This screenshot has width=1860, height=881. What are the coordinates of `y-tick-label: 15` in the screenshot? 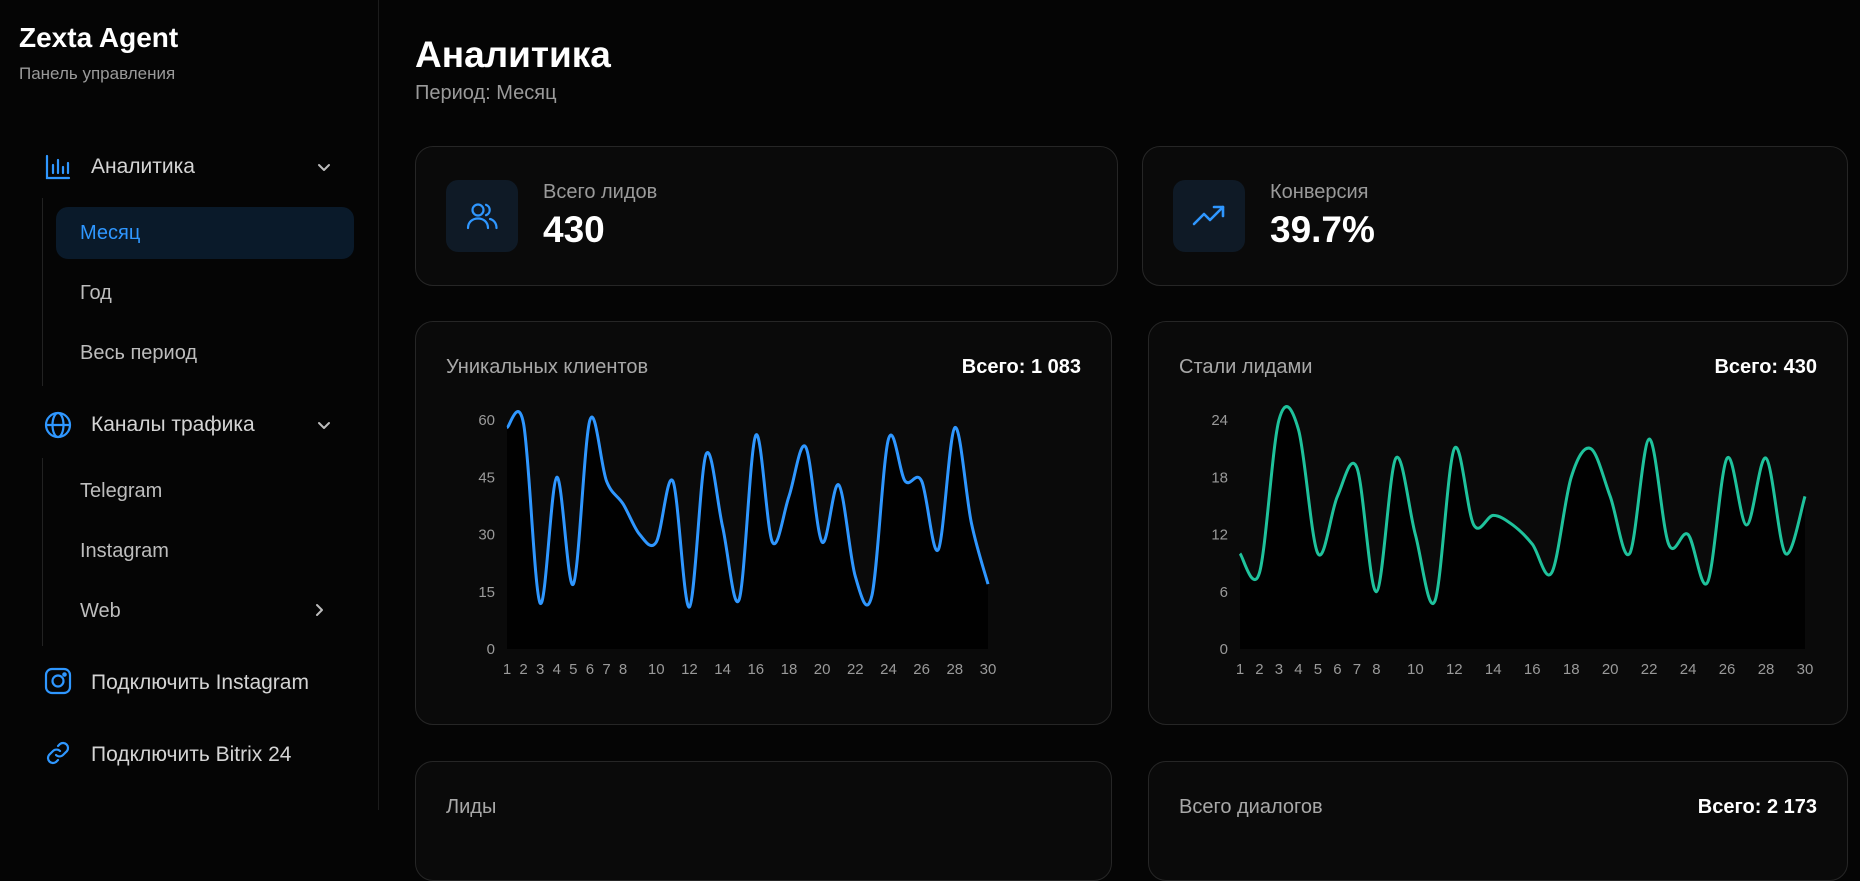 It's located at (486, 592).